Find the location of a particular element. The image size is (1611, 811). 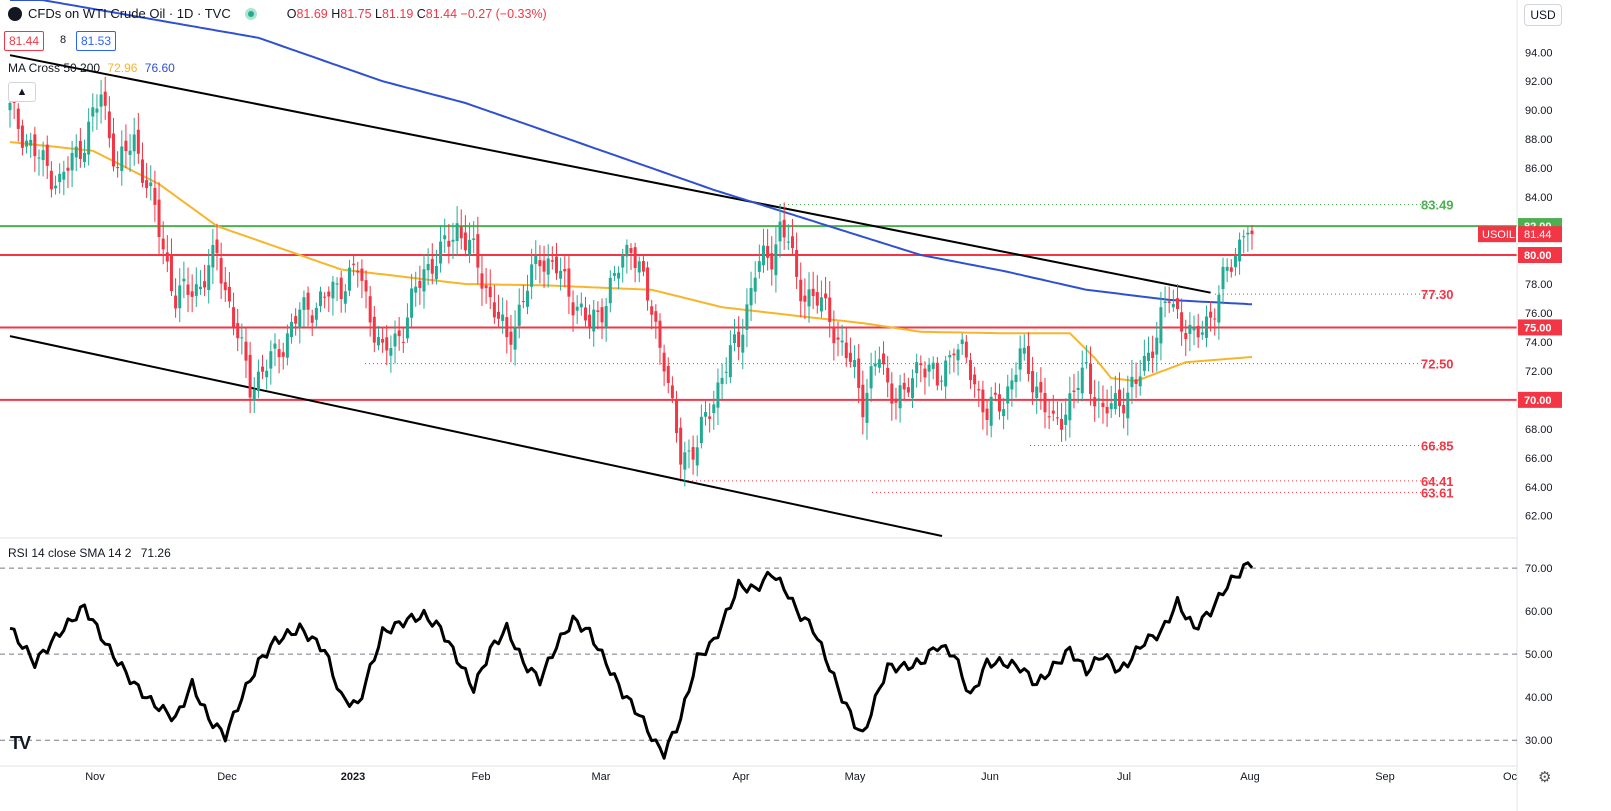

price-tick-label: 90.00 is located at coordinates (1539, 111).